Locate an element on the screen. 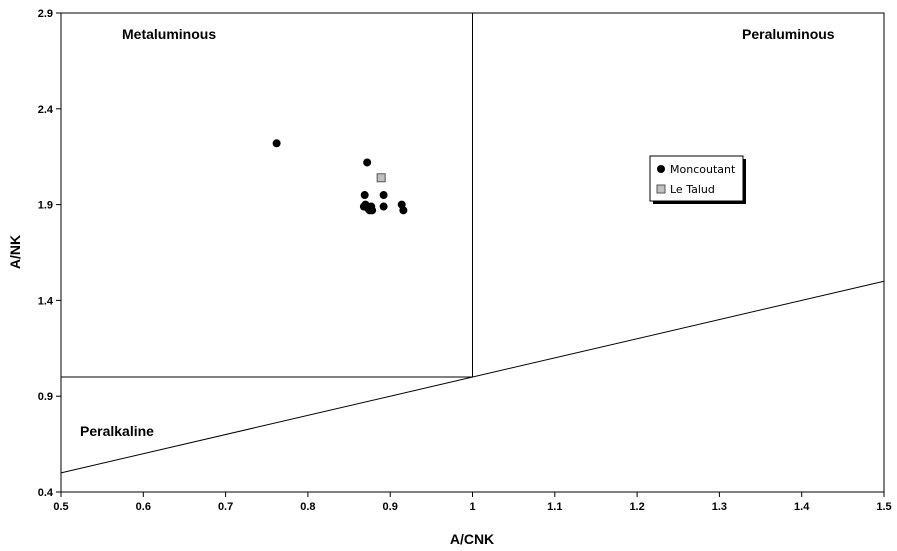 The height and width of the screenshot is (551, 897). y-tick-label: 2.9 is located at coordinates (45, 14).